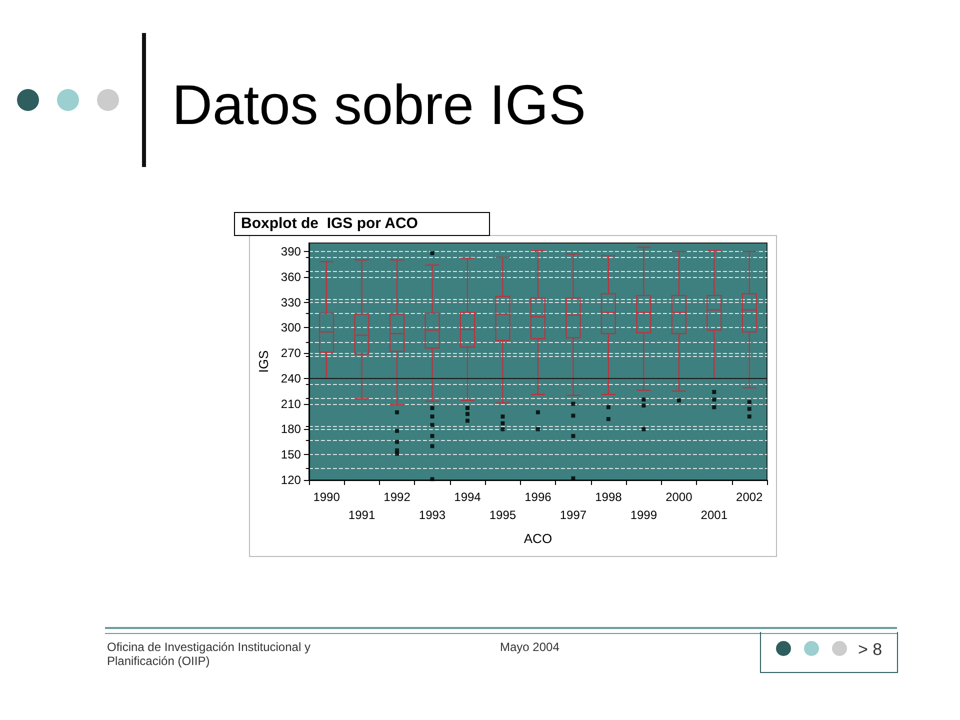 This screenshot has height=720, width=960. Describe the element at coordinates (291, 302) in the screenshot. I see `y-tick-label: 330` at that location.